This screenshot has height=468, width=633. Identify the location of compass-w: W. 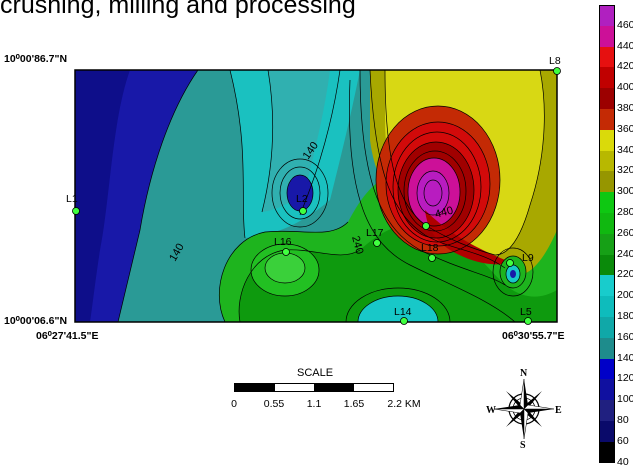
(491, 410).